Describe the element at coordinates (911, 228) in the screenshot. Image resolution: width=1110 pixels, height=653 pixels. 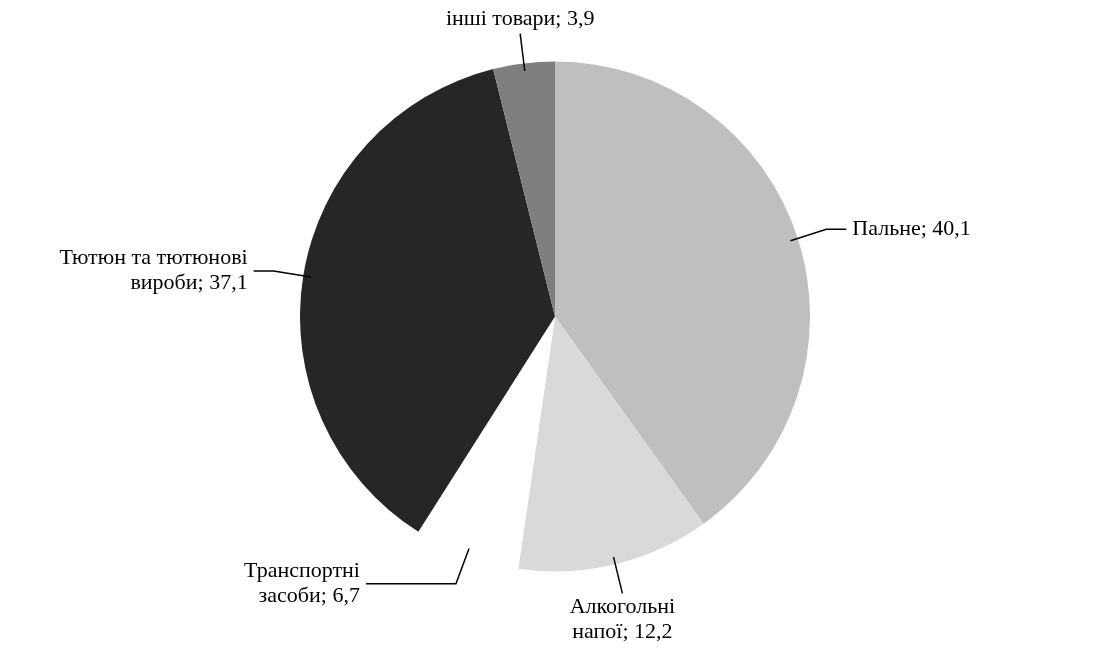
I see `slice-label: Пальне; 40,1` at that location.